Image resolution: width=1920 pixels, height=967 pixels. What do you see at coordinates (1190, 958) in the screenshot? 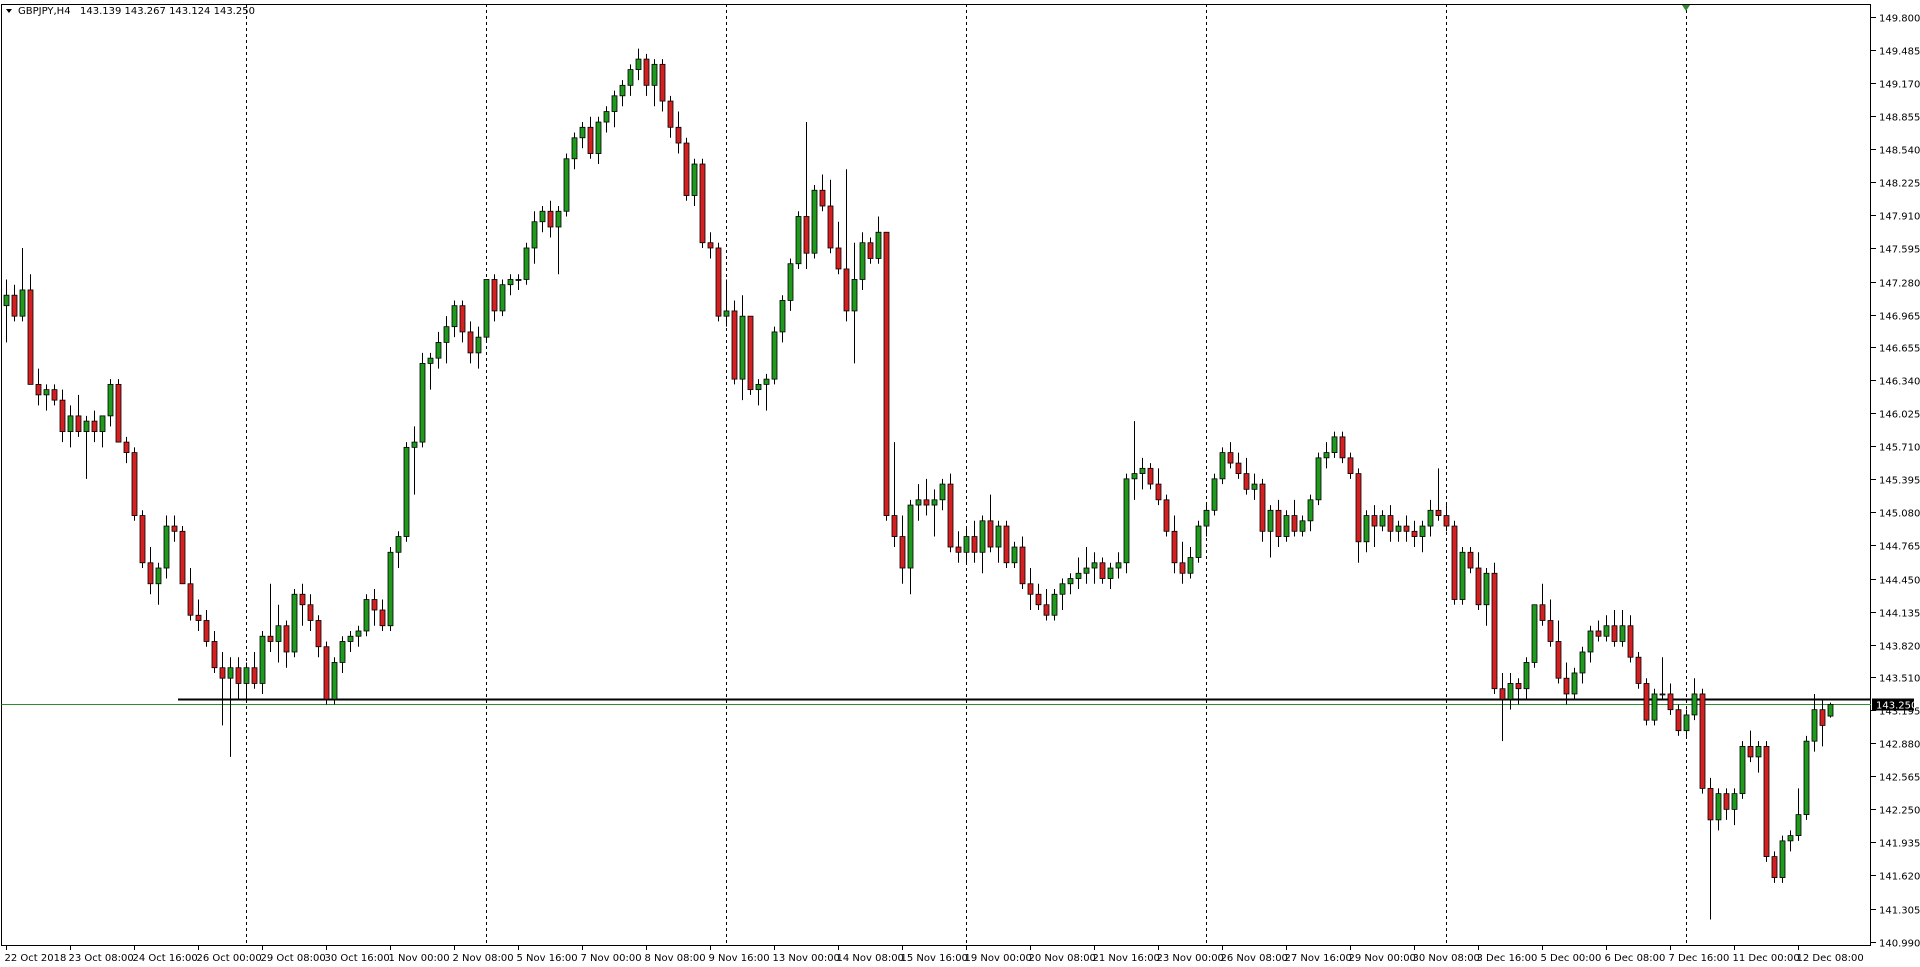
I see `x-tick-label: 23 Nov 00:00` at bounding box center [1190, 958].